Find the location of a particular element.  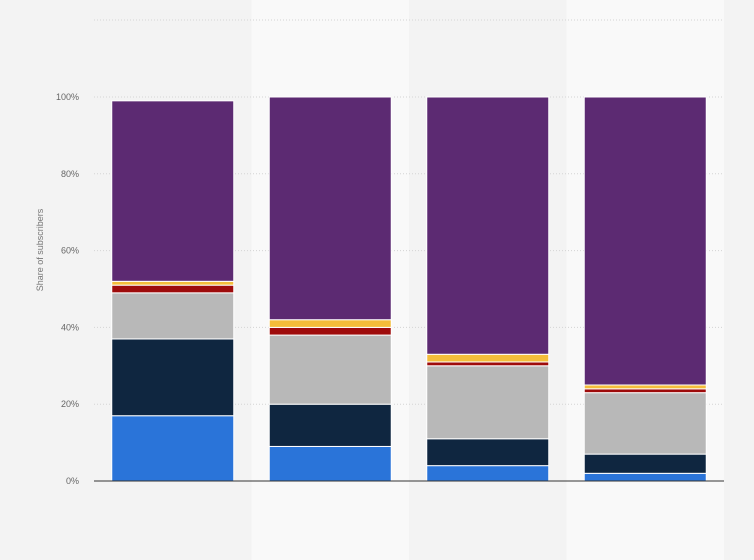

y-tick-label-80: 80% is located at coordinates (70, 174).